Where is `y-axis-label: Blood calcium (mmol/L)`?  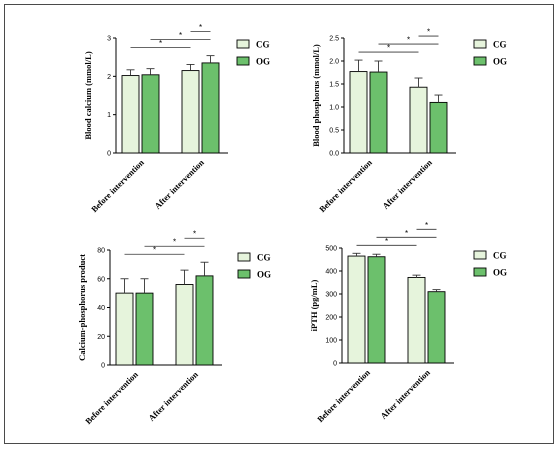 y-axis-label: Blood calcium (mmol/L) is located at coordinates (88, 95).